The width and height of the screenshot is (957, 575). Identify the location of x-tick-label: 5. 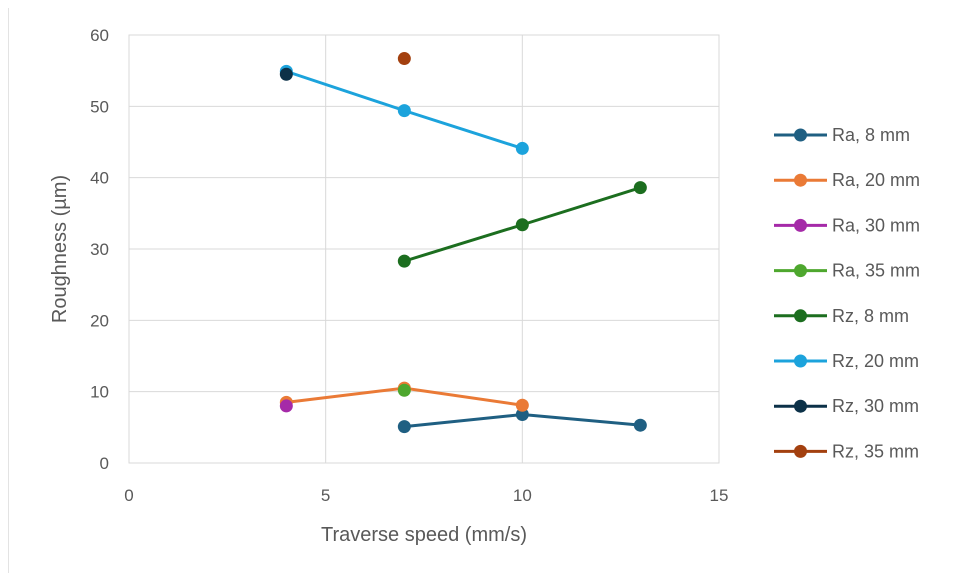
(325, 495).